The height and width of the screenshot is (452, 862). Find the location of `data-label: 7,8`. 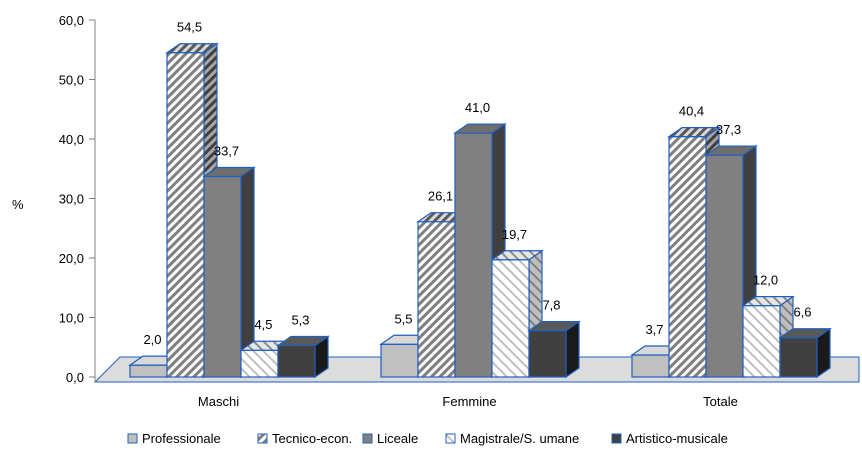

data-label: 7,8 is located at coordinates (551, 305).